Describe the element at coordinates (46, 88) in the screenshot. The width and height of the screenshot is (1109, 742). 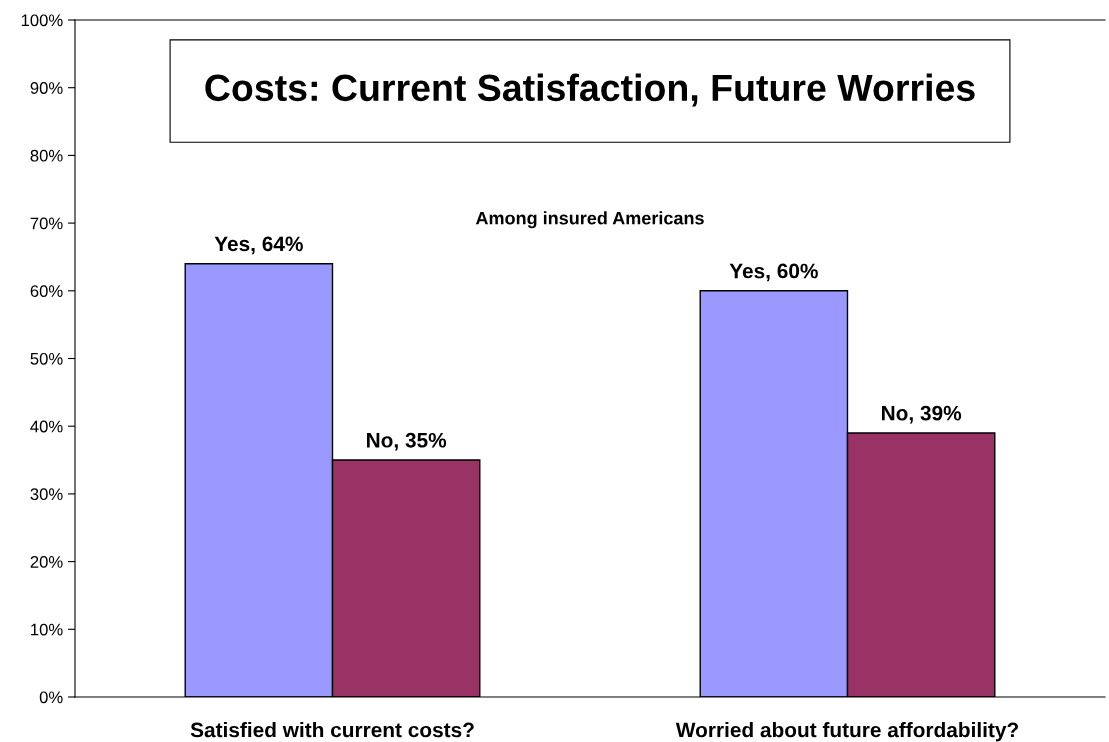
I see `y-tick-label: 90%` at that location.